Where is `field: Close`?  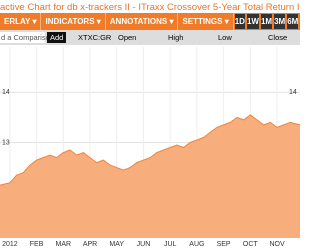 field: Close is located at coordinates (278, 37).